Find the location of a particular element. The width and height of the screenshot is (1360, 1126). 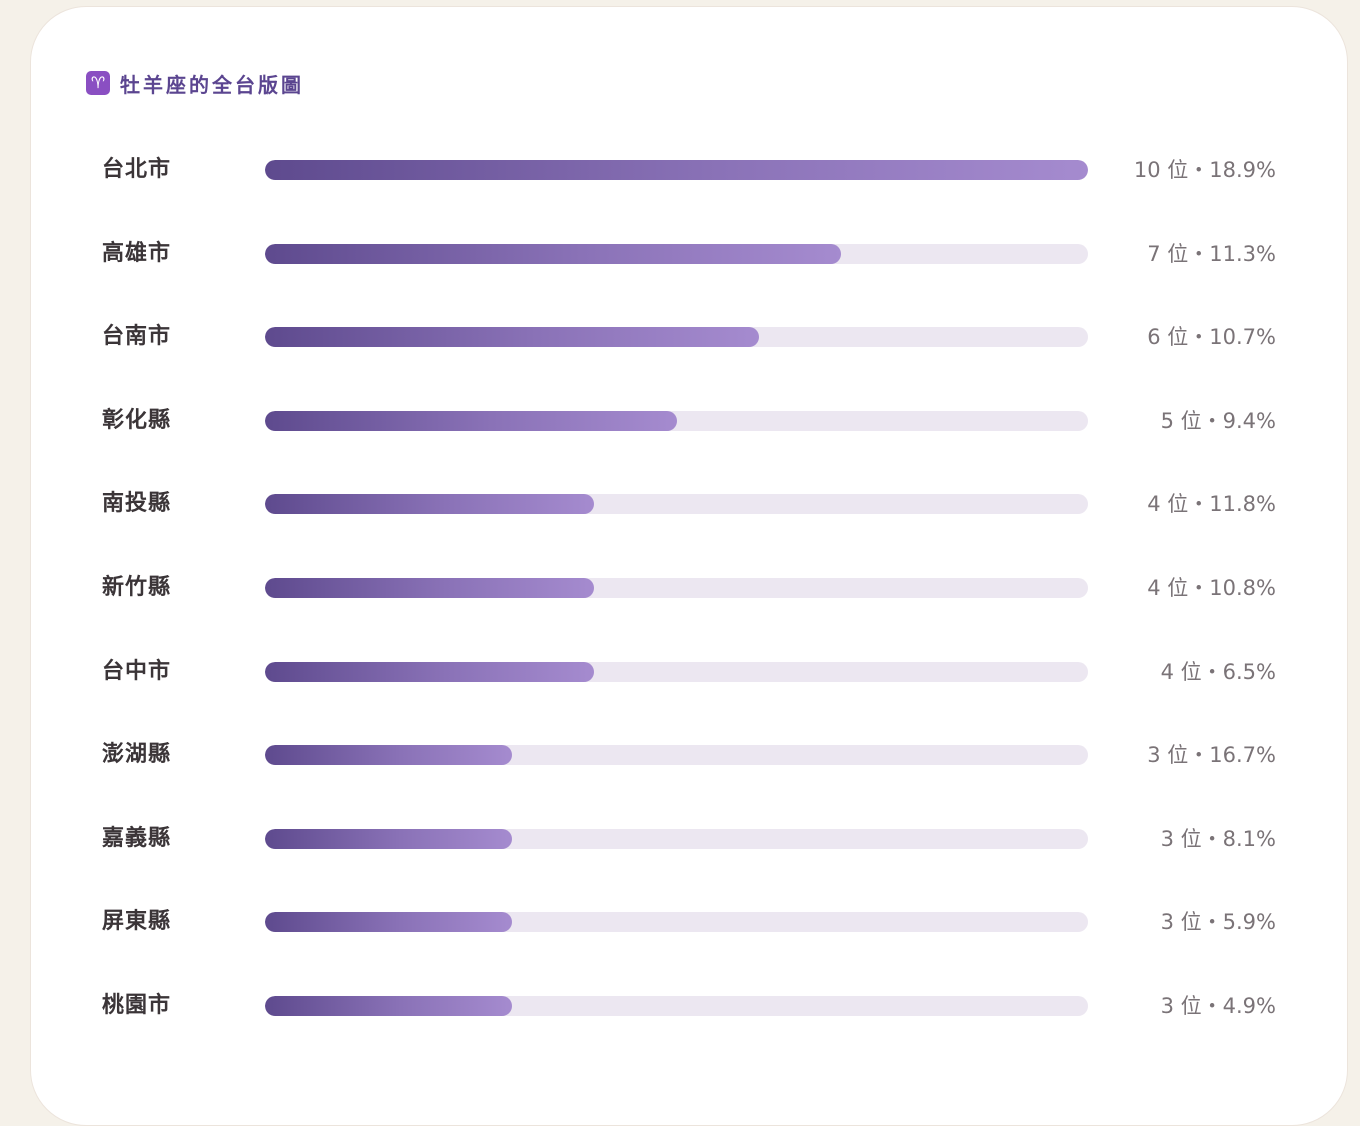

bar-row: 台北市 10 位・18.9% is located at coordinates (680, 170).